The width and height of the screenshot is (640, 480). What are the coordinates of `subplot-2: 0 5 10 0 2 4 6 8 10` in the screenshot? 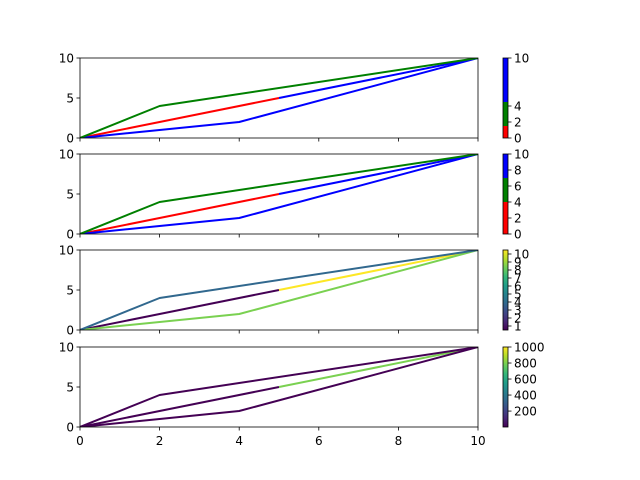 It's located at (294, 194).